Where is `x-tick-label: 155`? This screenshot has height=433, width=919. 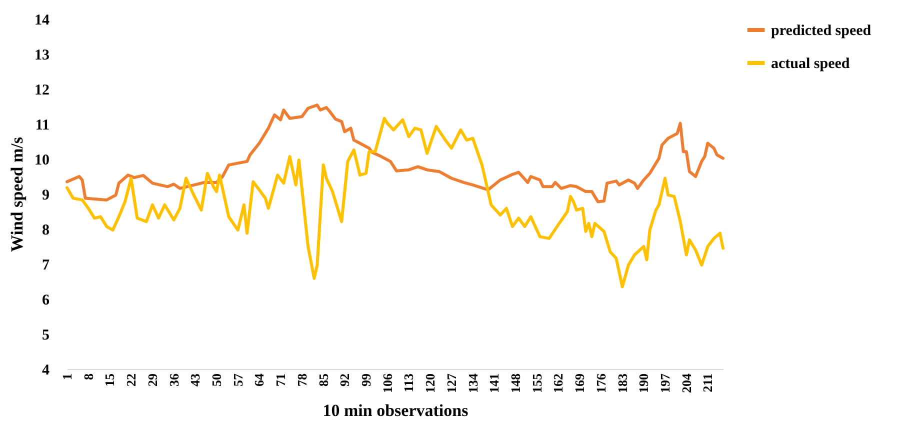
x-tick-label: 155 is located at coordinates (536, 383).